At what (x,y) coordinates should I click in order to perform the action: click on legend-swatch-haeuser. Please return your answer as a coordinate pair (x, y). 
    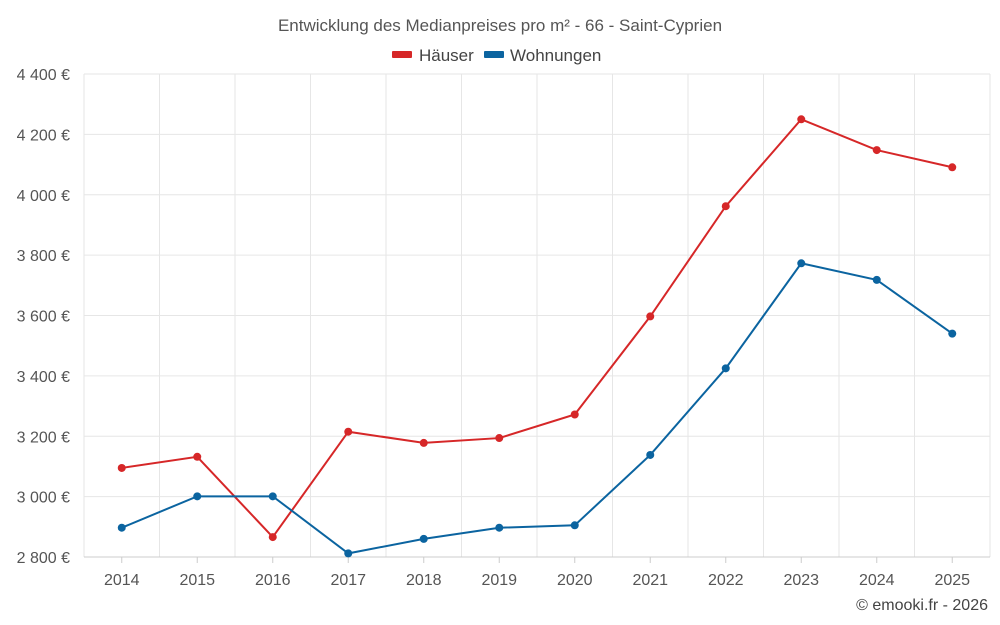
    Looking at the image, I should click on (402, 54).